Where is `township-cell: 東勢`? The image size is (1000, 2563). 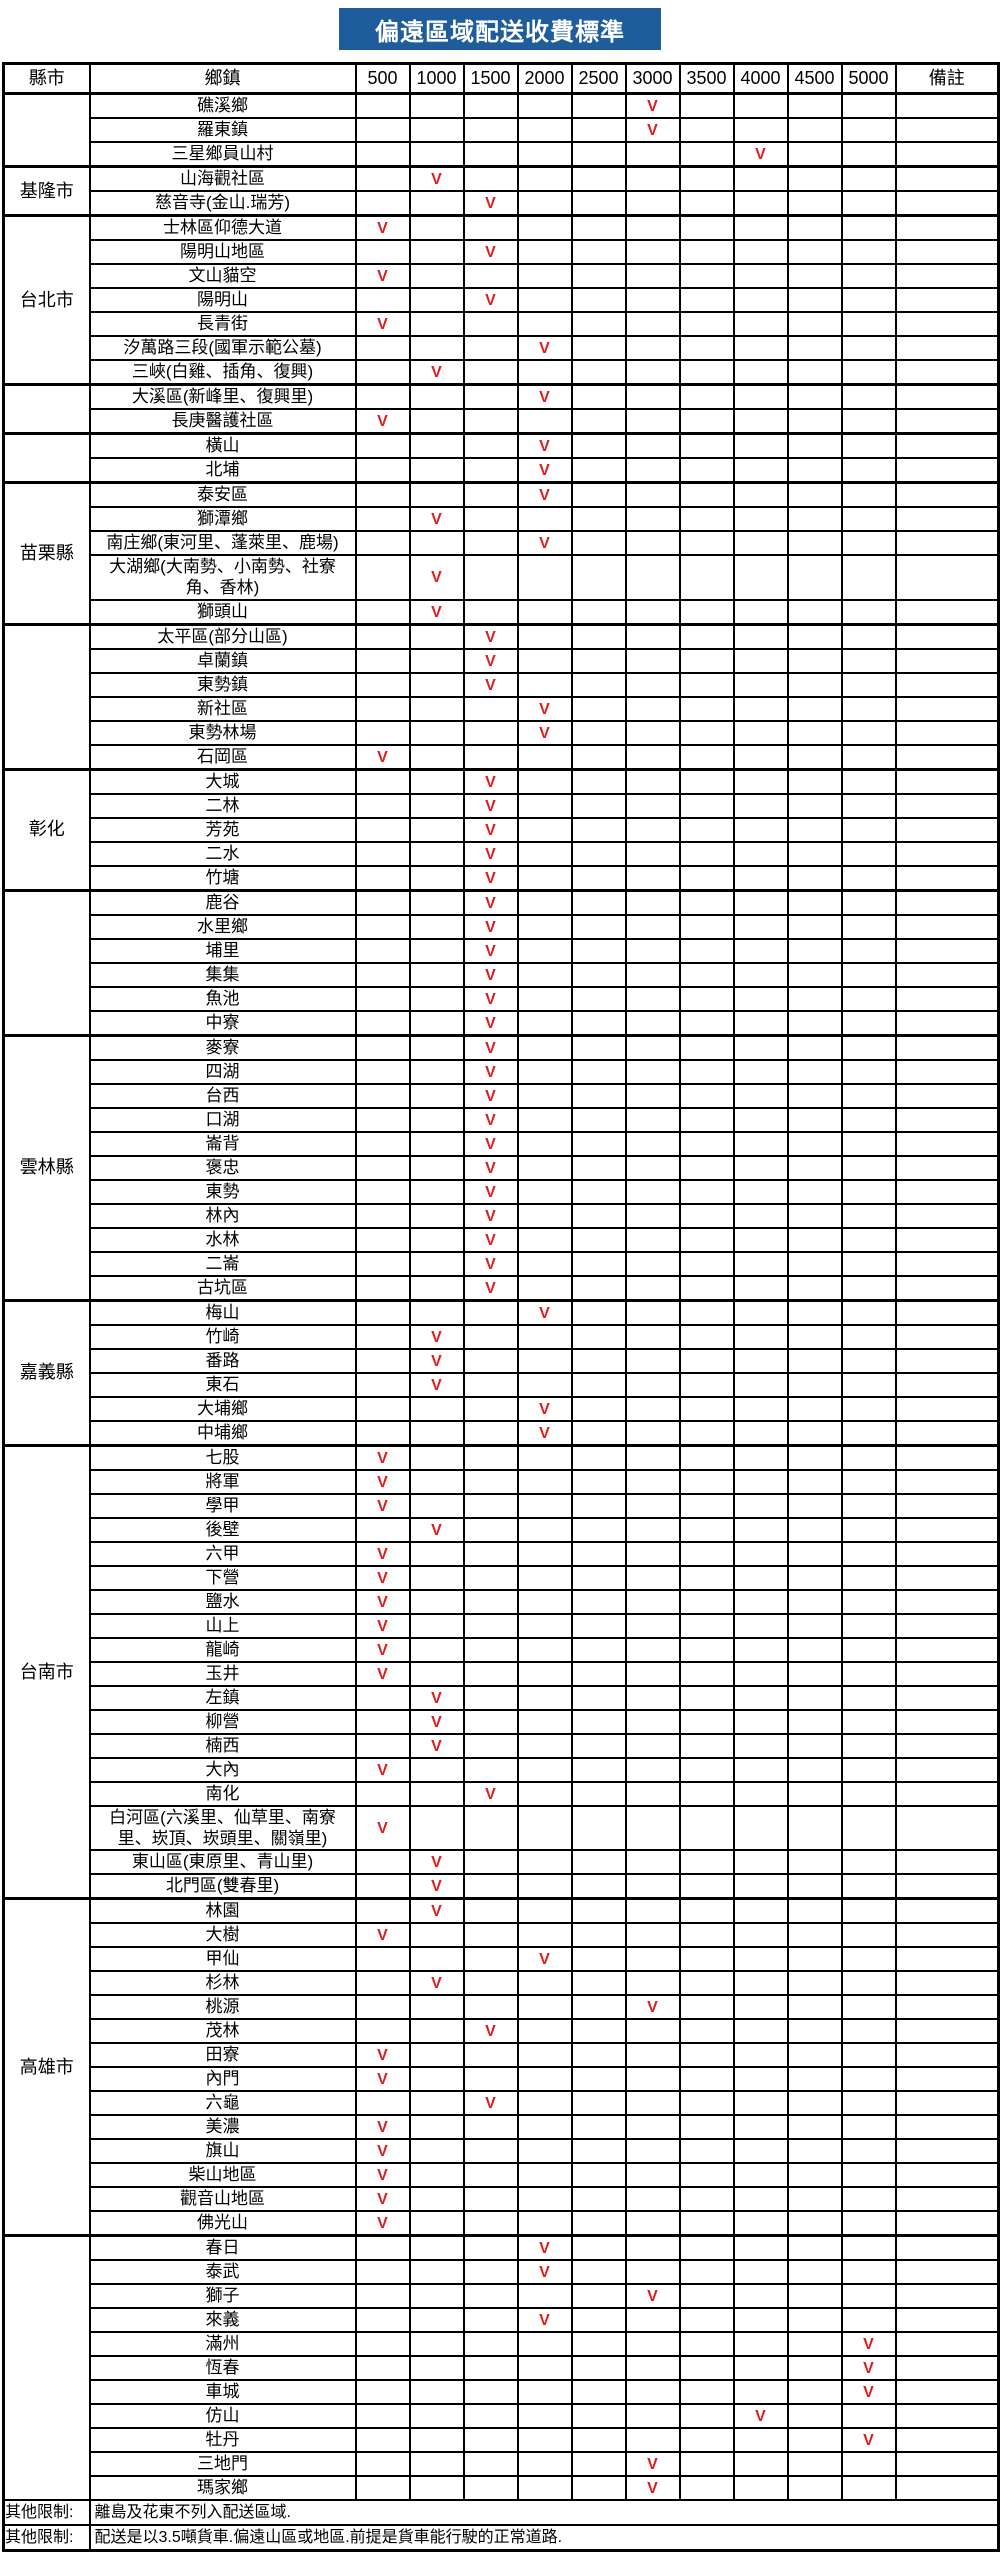
township-cell: 東勢 is located at coordinates (222, 1191).